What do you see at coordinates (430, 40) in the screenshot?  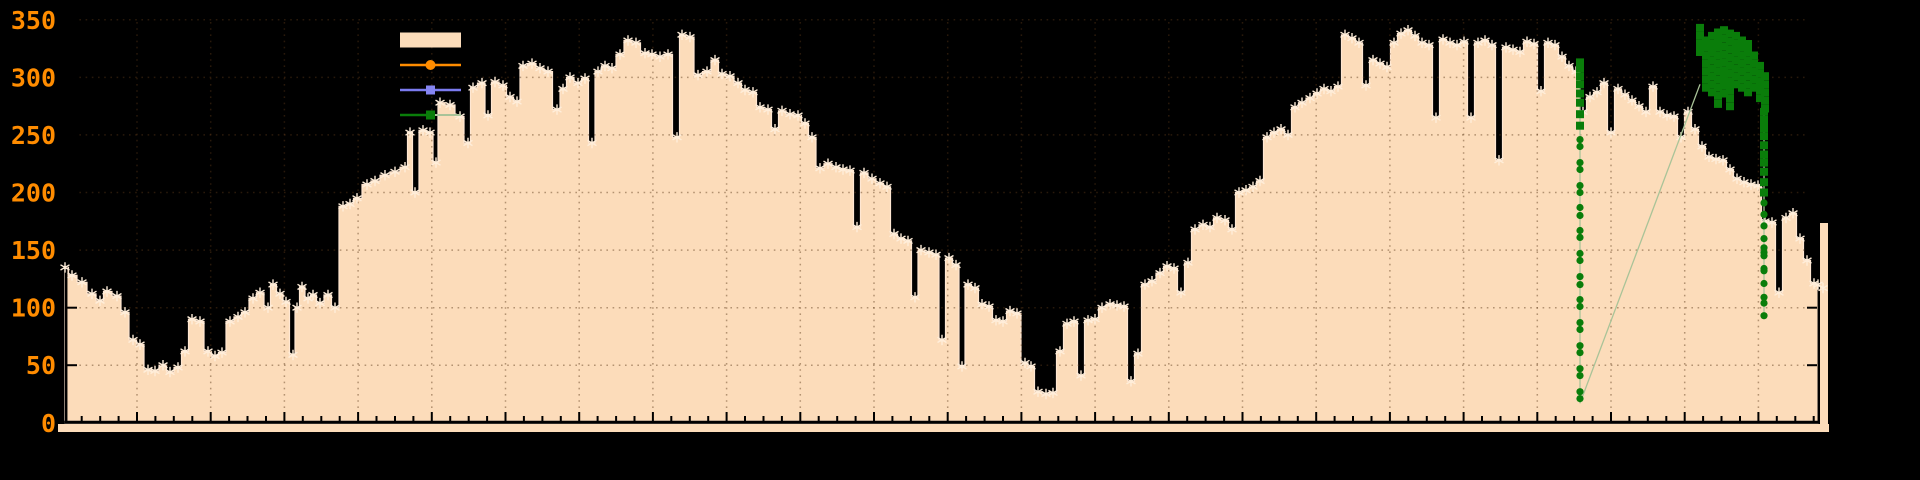 I see `legend-area-swatch` at bounding box center [430, 40].